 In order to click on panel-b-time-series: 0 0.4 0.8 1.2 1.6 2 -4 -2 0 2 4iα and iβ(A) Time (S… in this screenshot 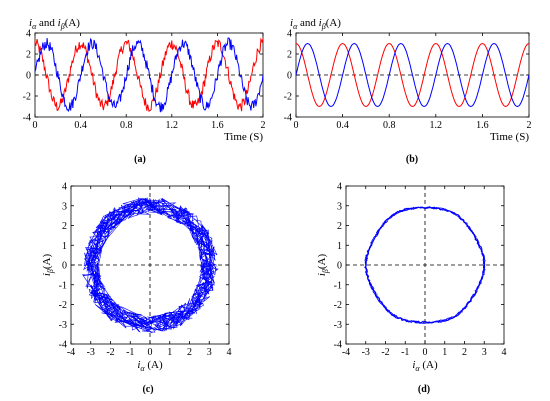, I will do `click(408, 80)`.